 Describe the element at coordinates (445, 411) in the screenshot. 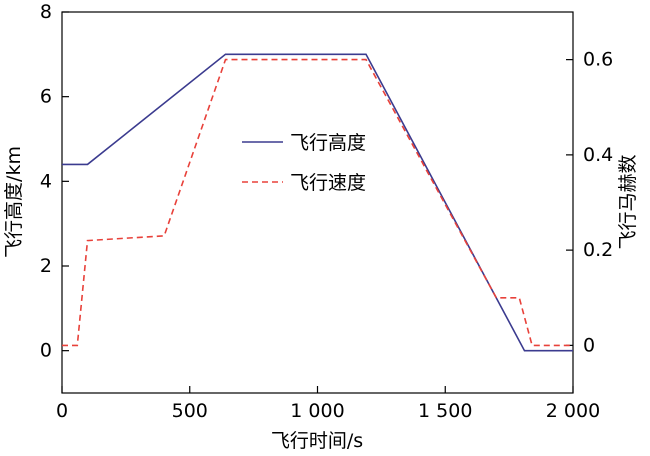

I see `x-tick-label: 1 500` at that location.